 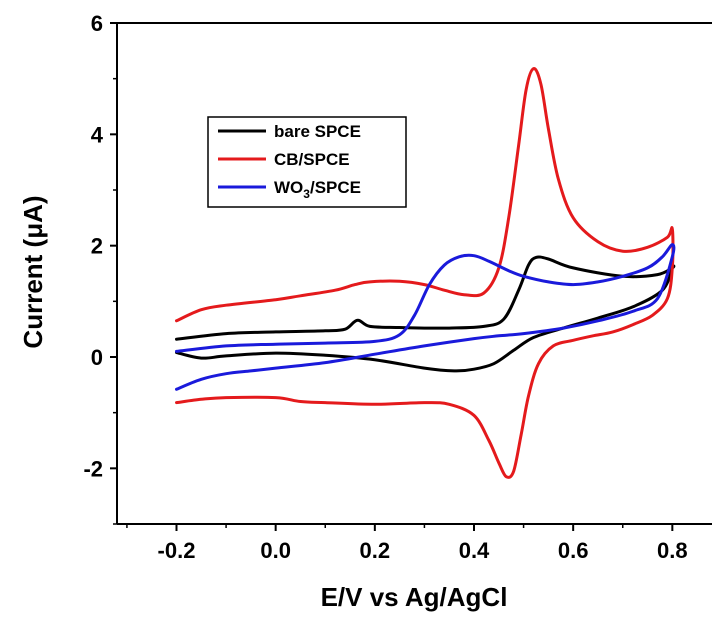 I want to click on y-tick-label: -2, so click(x=93, y=468).